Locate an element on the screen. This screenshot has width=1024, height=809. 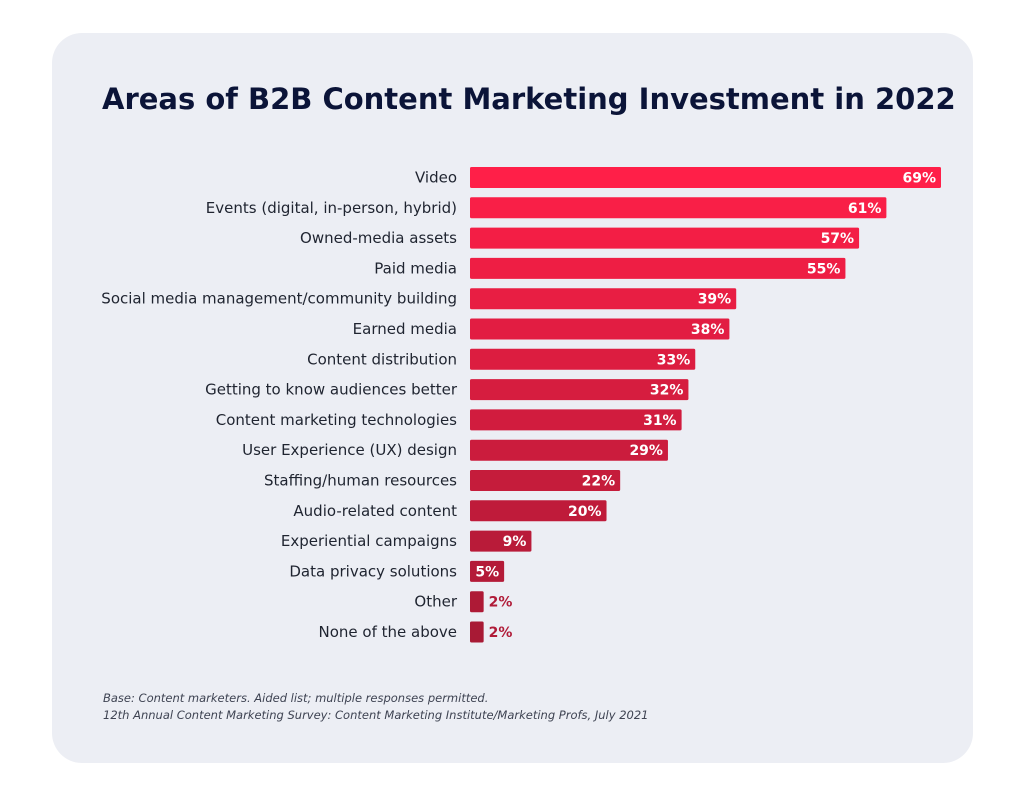
category-label: Staffing/human resources is located at coordinates (360, 481).